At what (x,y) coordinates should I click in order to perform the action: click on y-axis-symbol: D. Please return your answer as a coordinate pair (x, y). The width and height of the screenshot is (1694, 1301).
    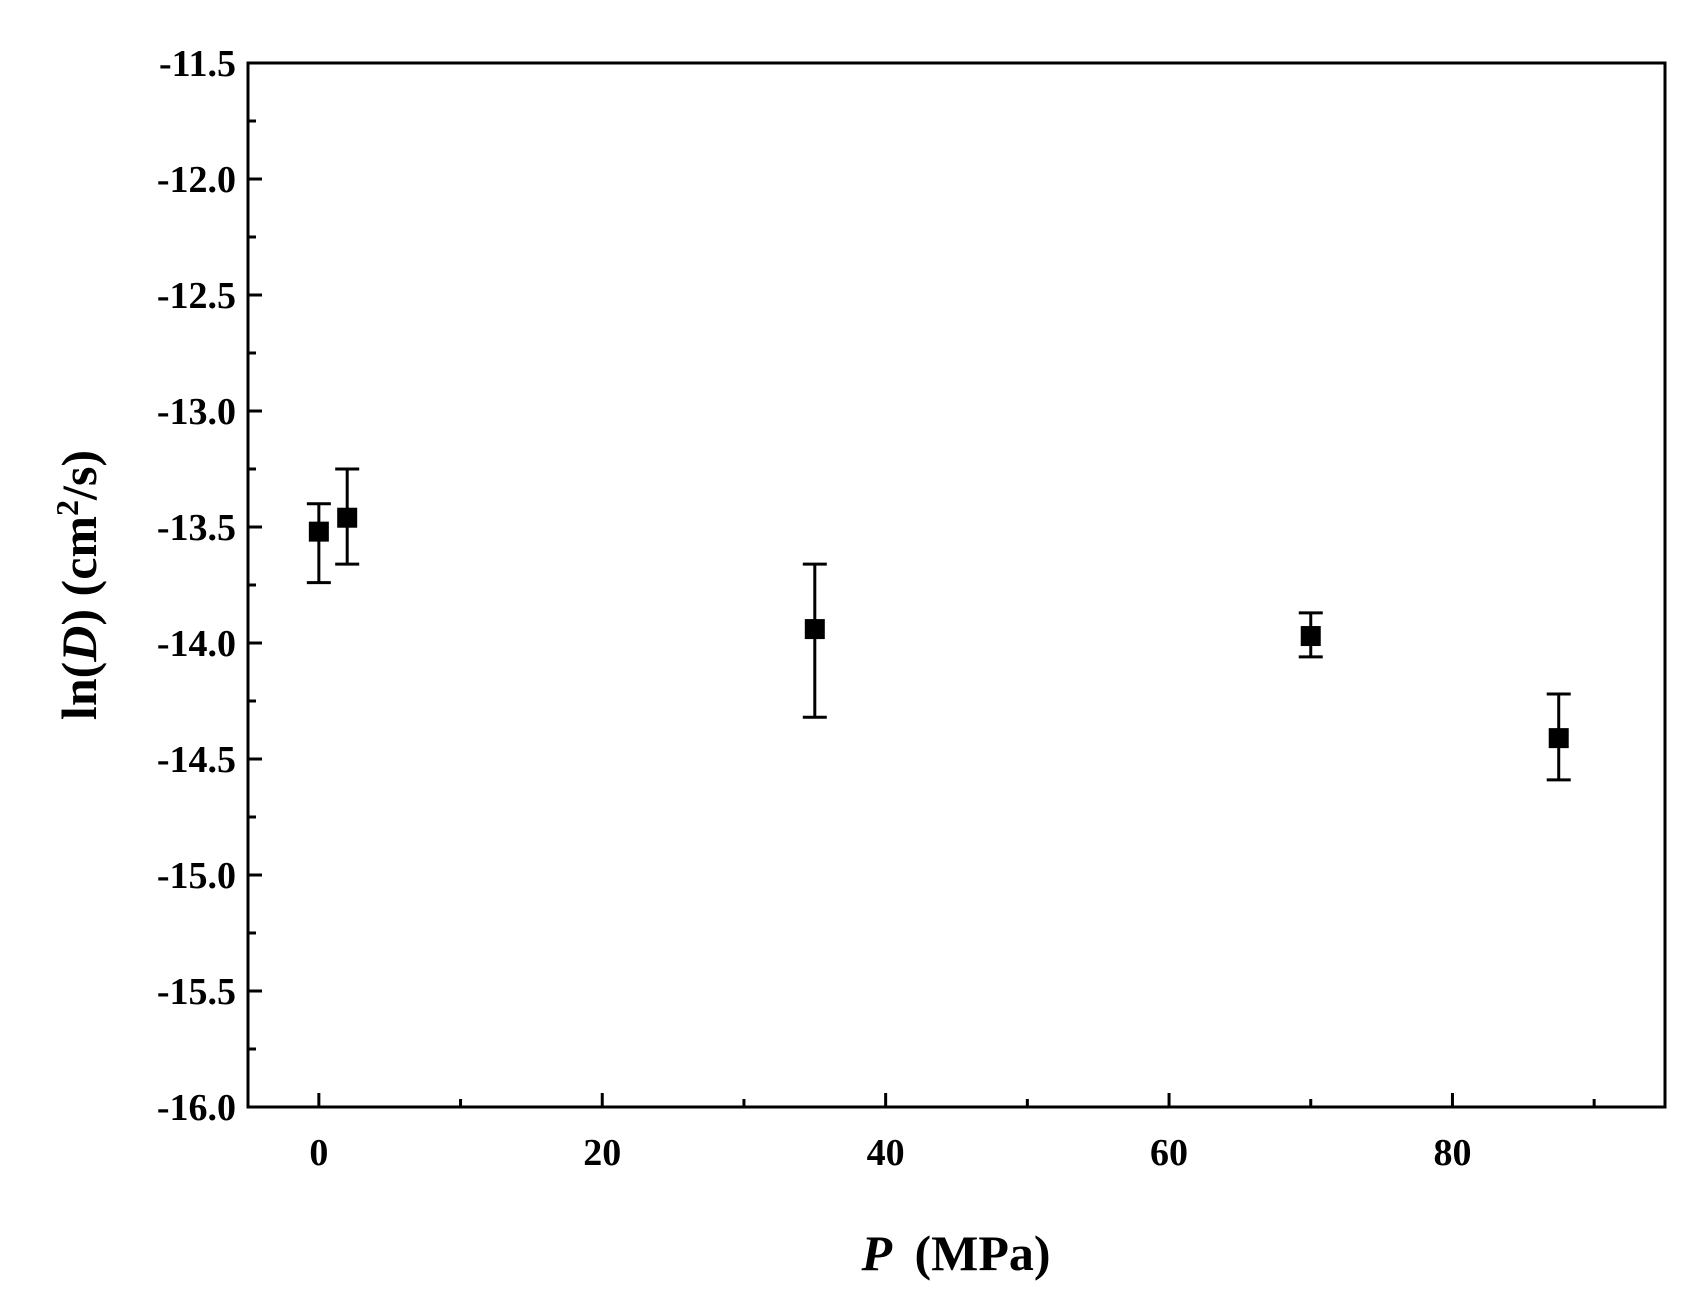
    Looking at the image, I should click on (79, 644).